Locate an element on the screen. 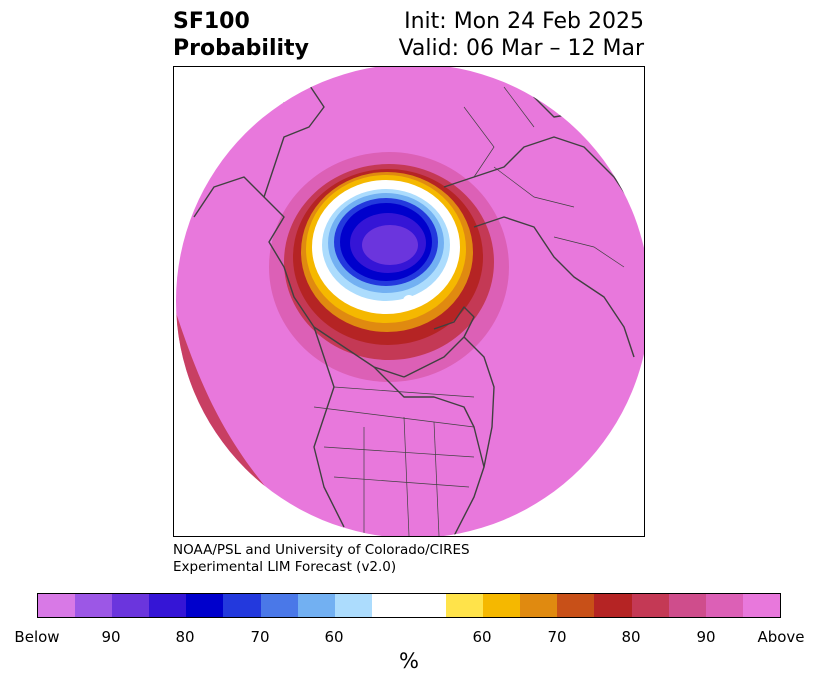 The width and height of the screenshot is (819, 686). colorbar is located at coordinates (409, 605).